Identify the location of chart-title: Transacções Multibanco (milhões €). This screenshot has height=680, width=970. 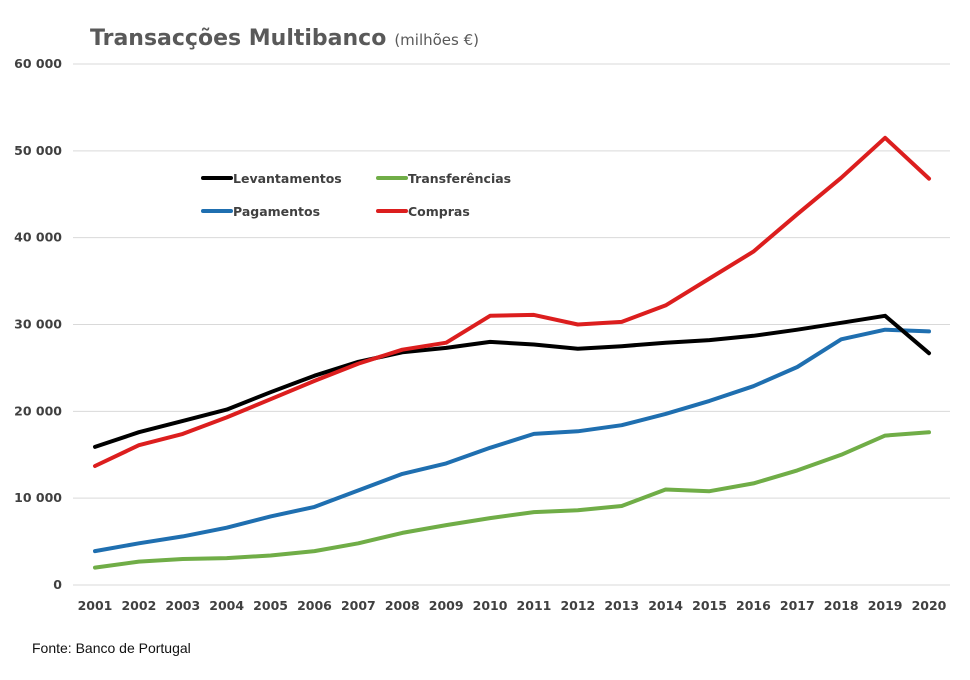
(284, 38).